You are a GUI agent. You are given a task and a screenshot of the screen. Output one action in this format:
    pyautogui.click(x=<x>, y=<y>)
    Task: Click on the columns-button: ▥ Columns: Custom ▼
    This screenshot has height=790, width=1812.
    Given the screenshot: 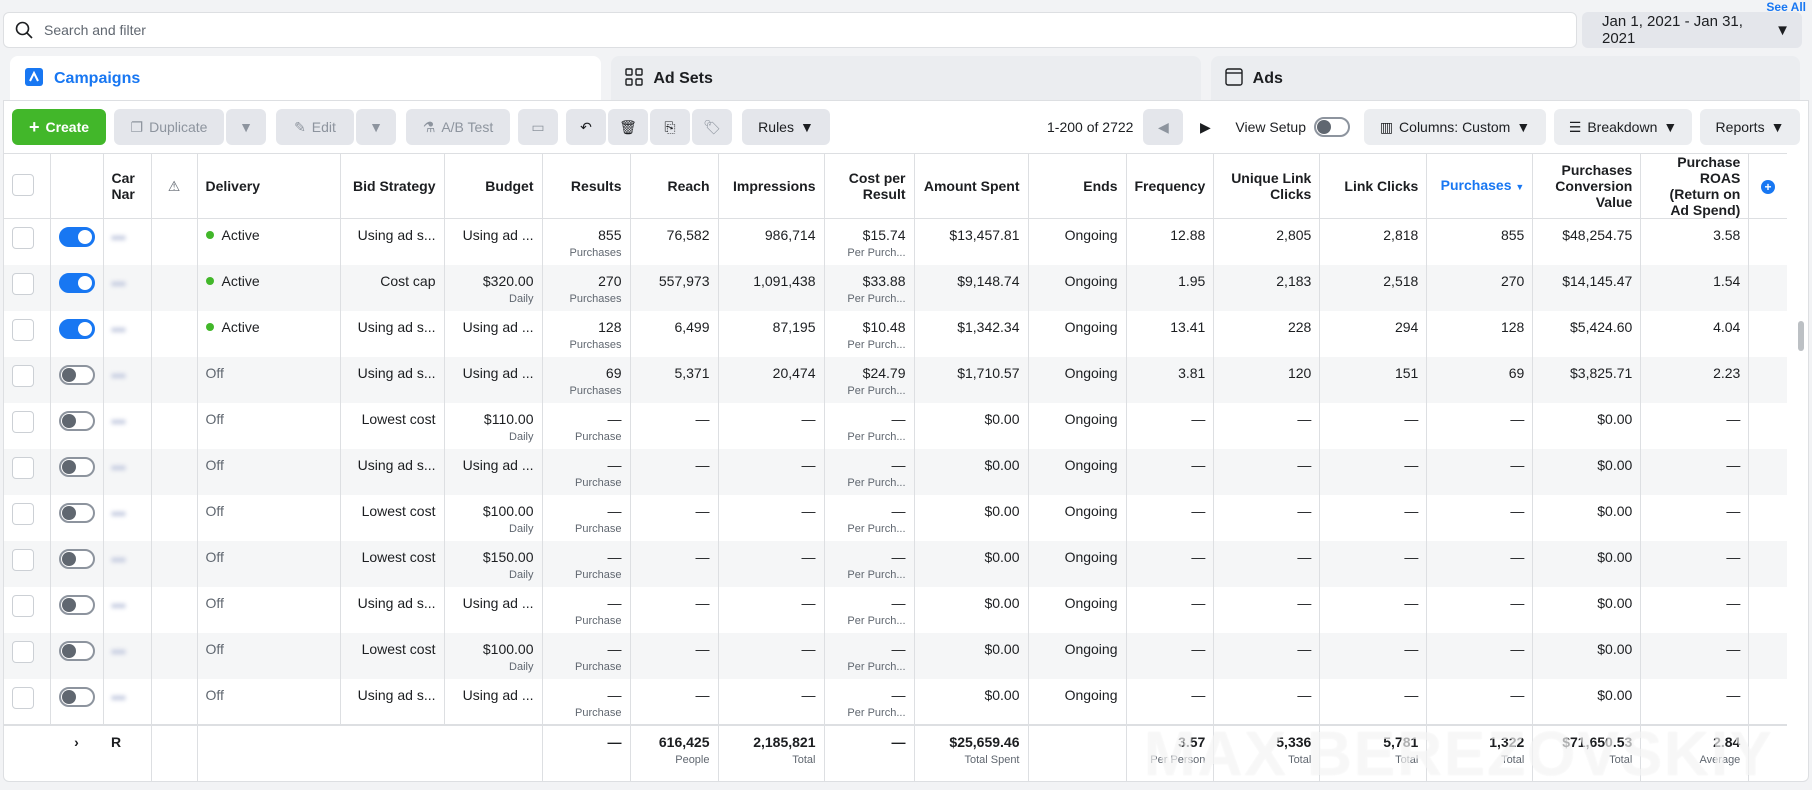 What is the action you would take?
    pyautogui.click(x=1455, y=127)
    